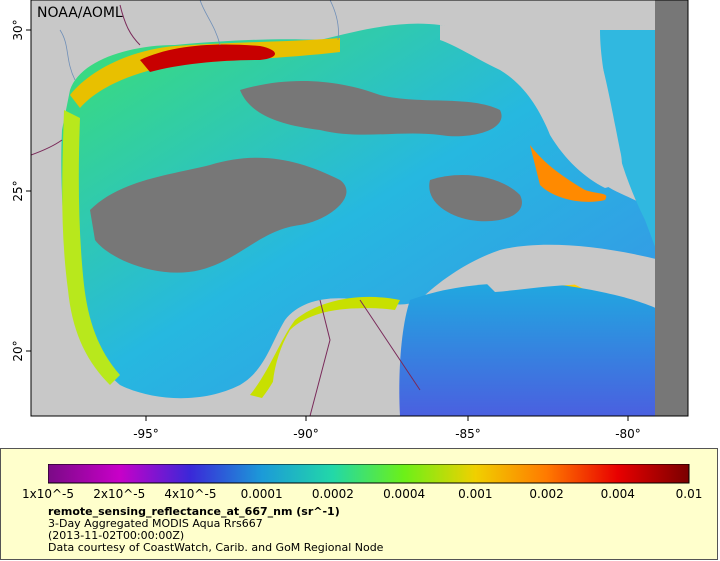 This screenshot has height=561, width=720. I want to click on colorbar-tick-label: 0.0002, so click(332, 494).